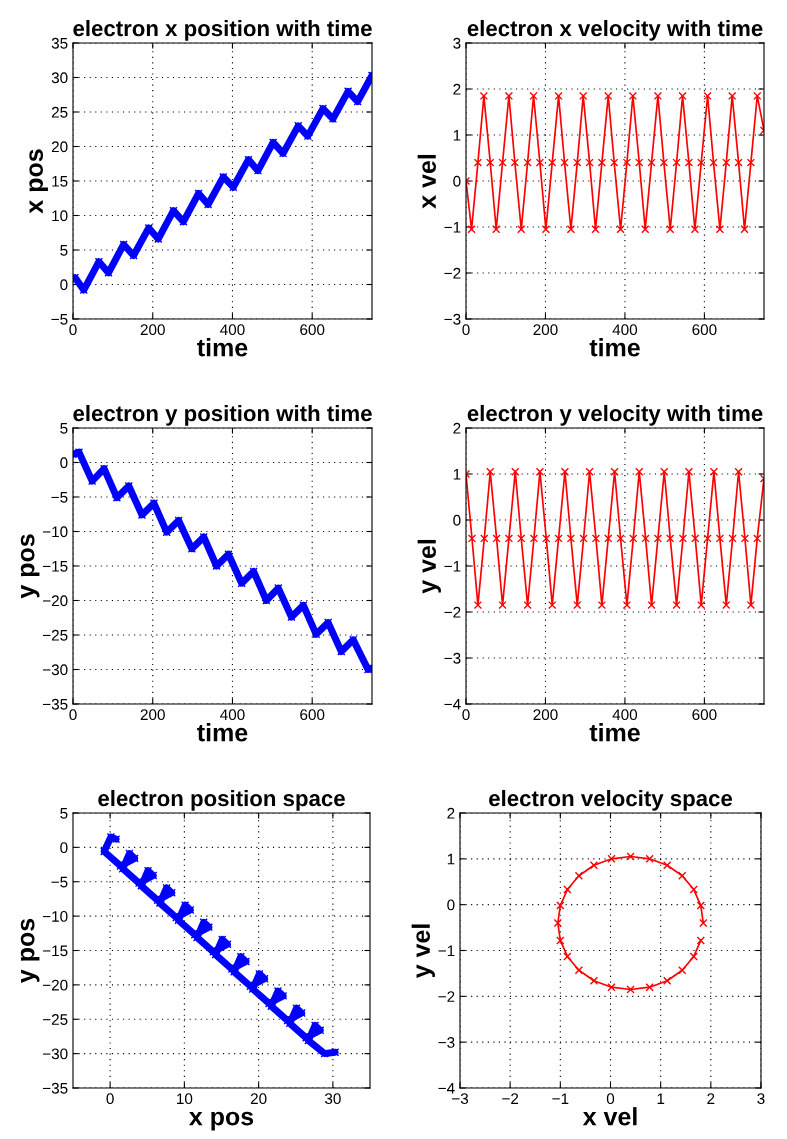 This screenshot has height=1139, width=787. Describe the element at coordinates (761, 1099) in the screenshot. I see `x-tick-label: 3` at that location.